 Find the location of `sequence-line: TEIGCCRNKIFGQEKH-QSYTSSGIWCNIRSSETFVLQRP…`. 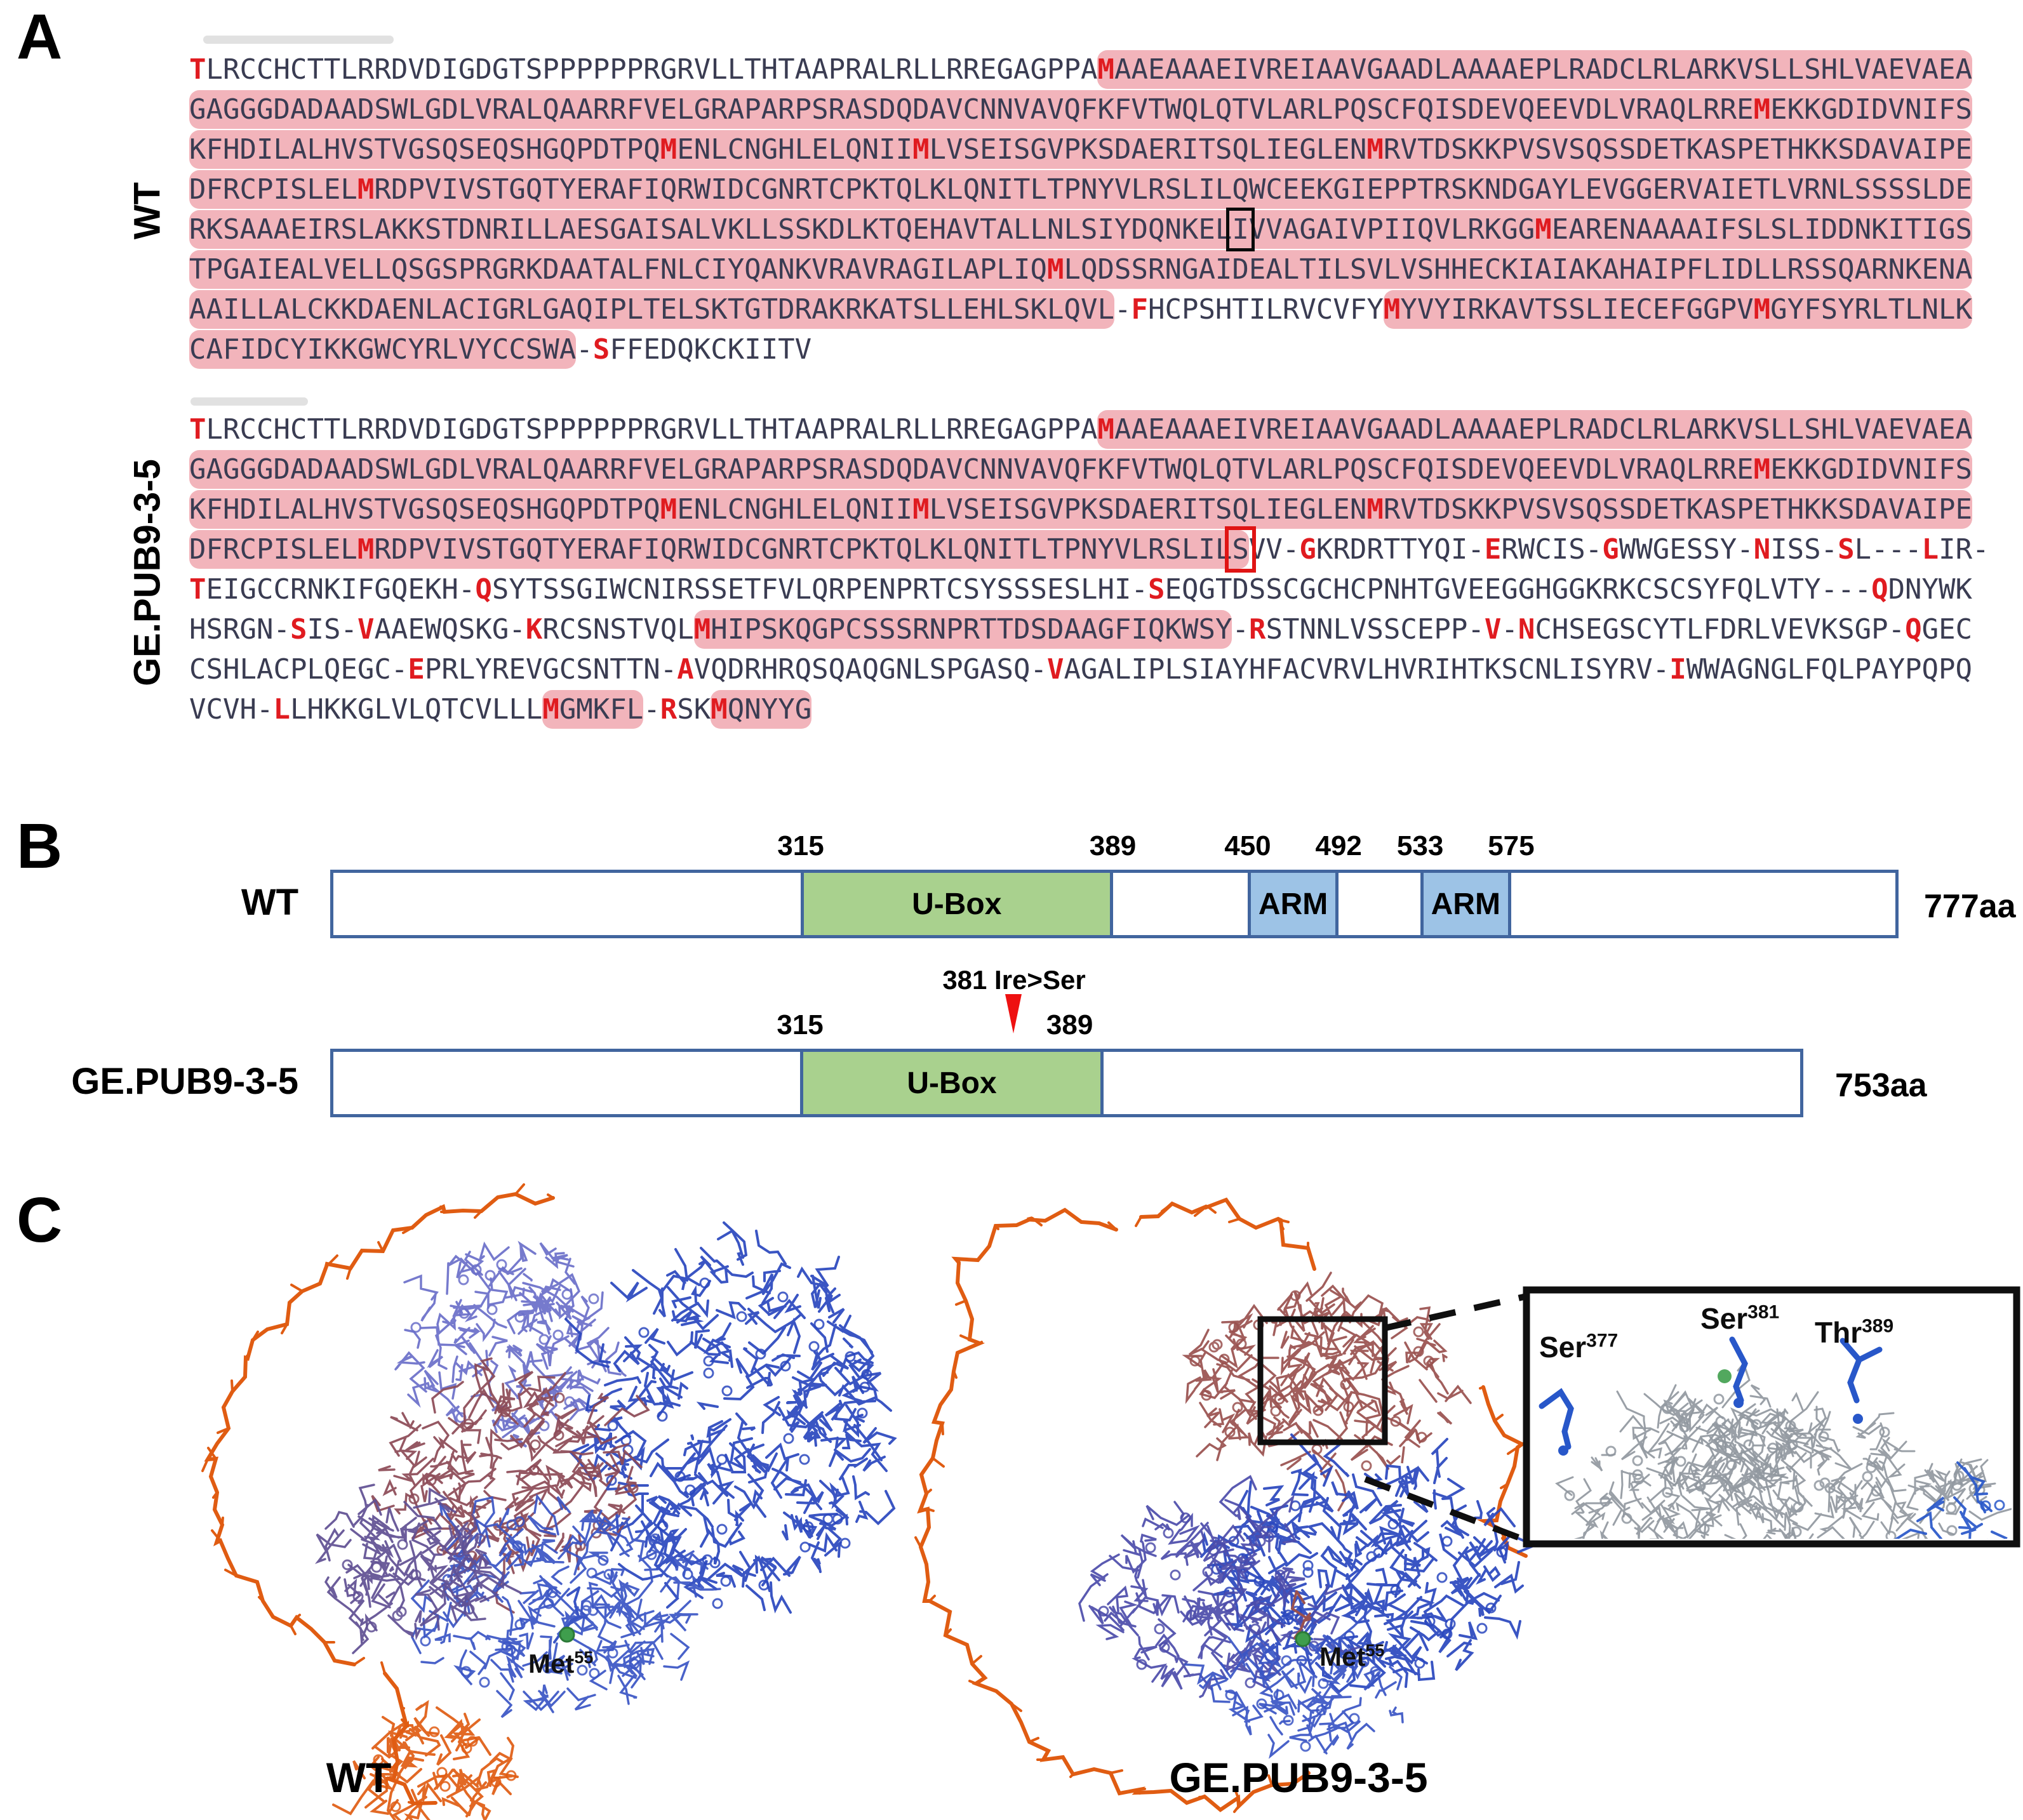

sequence-line: TEIGCCRNKIFGQEKH-QSYTSSGIWCNIRSSETFVLQRP… is located at coordinates (1081, 589).